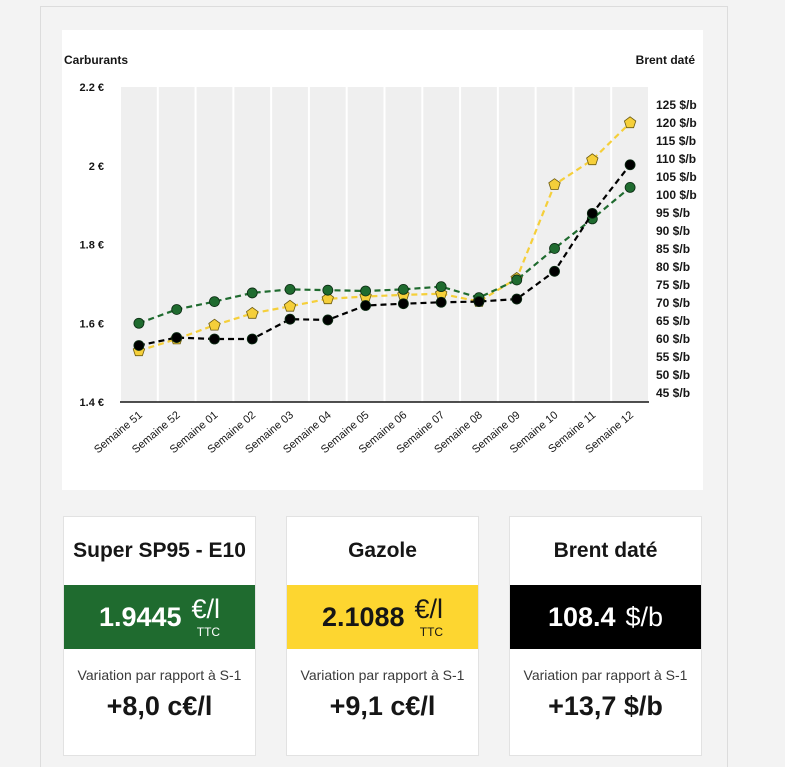 Image resolution: width=785 pixels, height=767 pixels. Describe the element at coordinates (673, 285) in the screenshot. I see `y2-tick-label: 75 $/b` at that location.